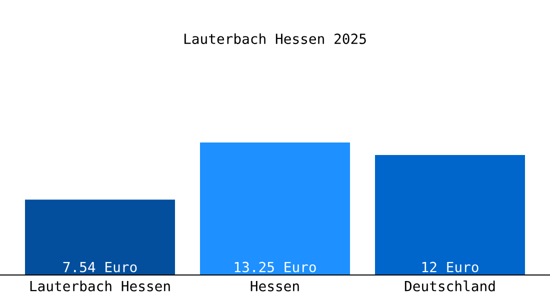  Describe the element at coordinates (275, 38) in the screenshot. I see `chart-title: Lauterbach Hessen 2025` at that location.